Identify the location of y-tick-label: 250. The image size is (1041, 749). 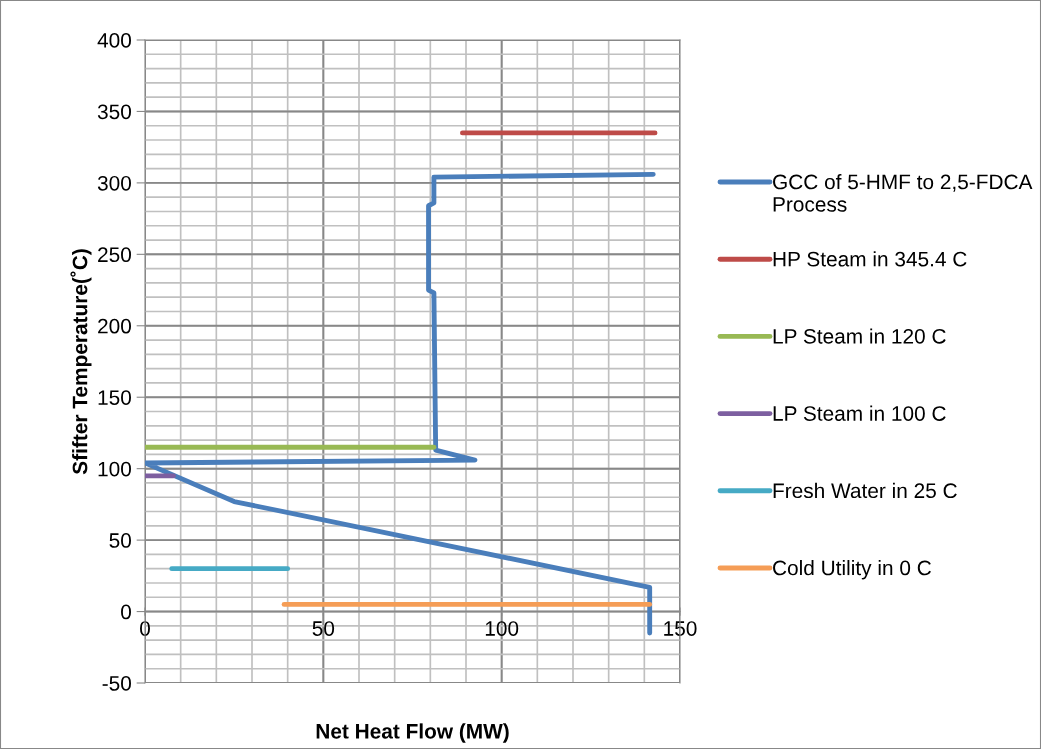
(114, 255).